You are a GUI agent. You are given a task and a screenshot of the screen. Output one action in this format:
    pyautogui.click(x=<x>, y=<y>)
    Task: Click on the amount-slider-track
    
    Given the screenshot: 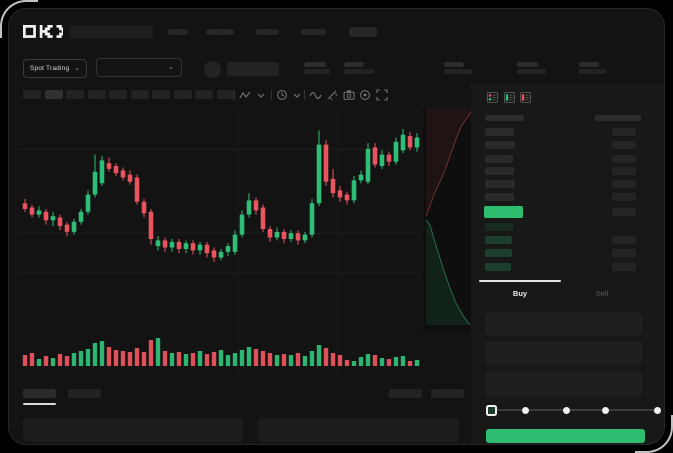 What is the action you would take?
    pyautogui.click(x=574, y=410)
    